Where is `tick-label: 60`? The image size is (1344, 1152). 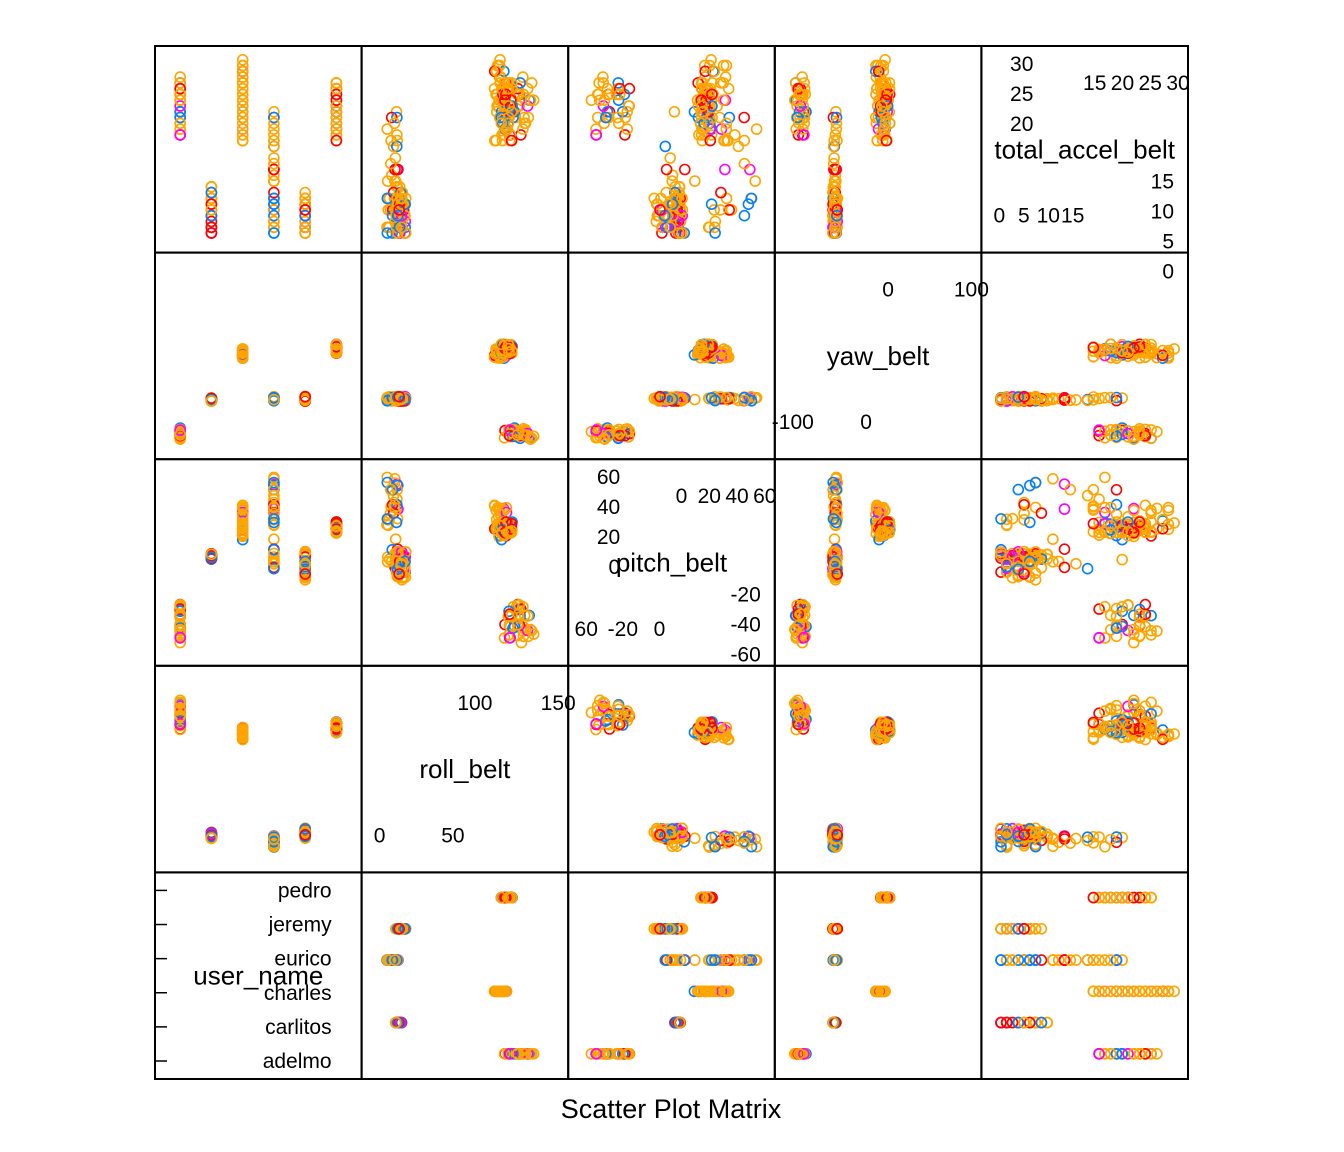
tick-label: 60 is located at coordinates (586, 629).